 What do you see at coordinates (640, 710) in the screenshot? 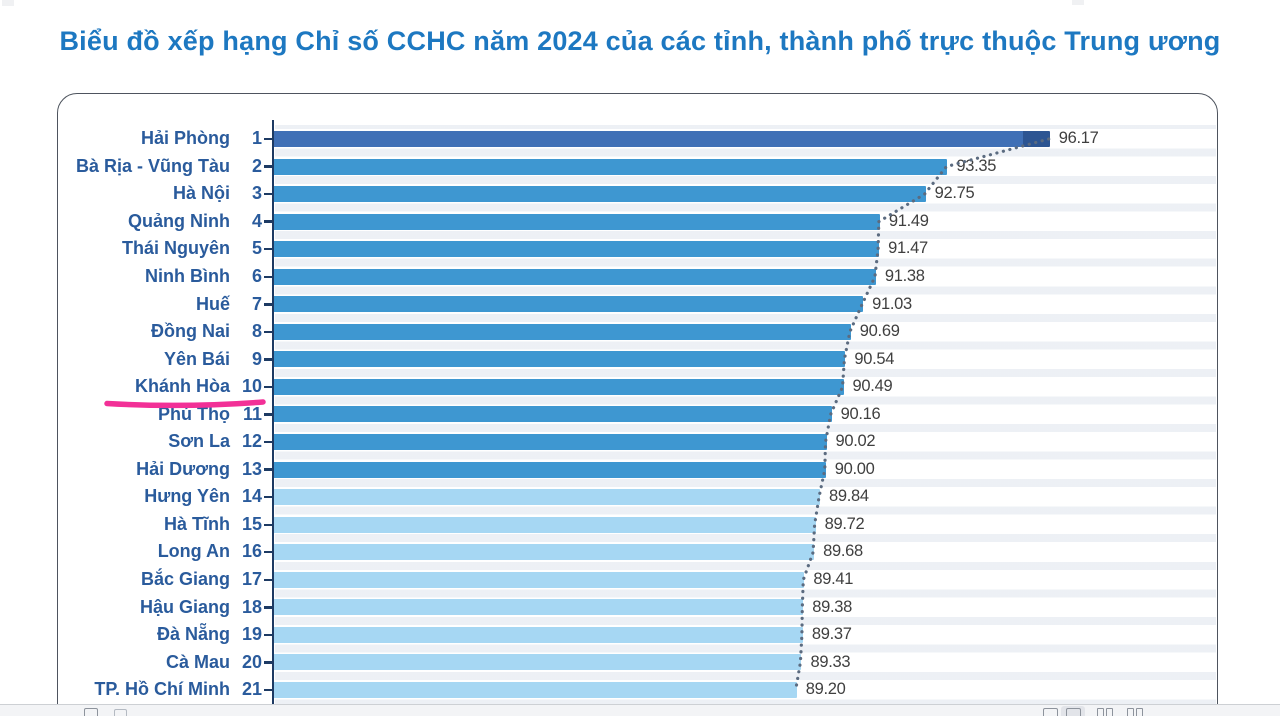
I see `viewer-bottom-strip` at bounding box center [640, 710].